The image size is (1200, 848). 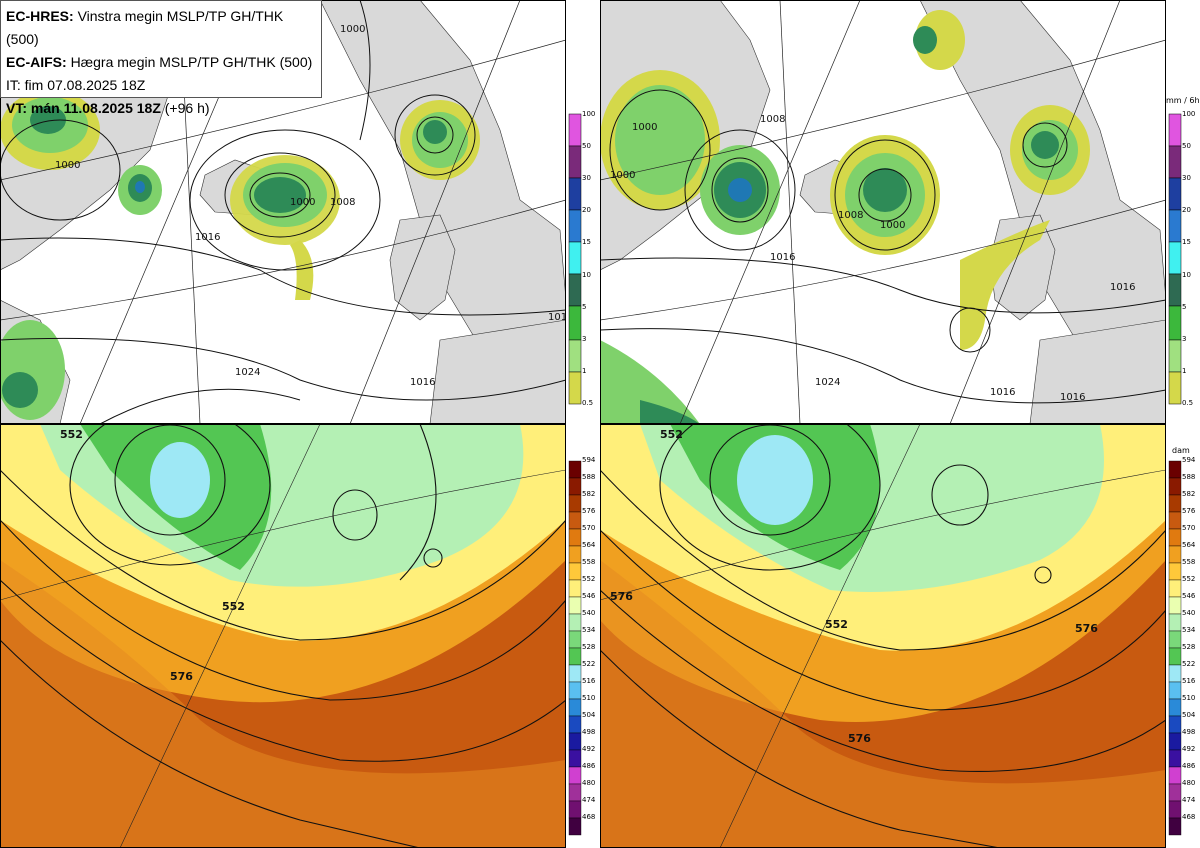 I want to click on scandinavia-land, so click(x=442, y=212).